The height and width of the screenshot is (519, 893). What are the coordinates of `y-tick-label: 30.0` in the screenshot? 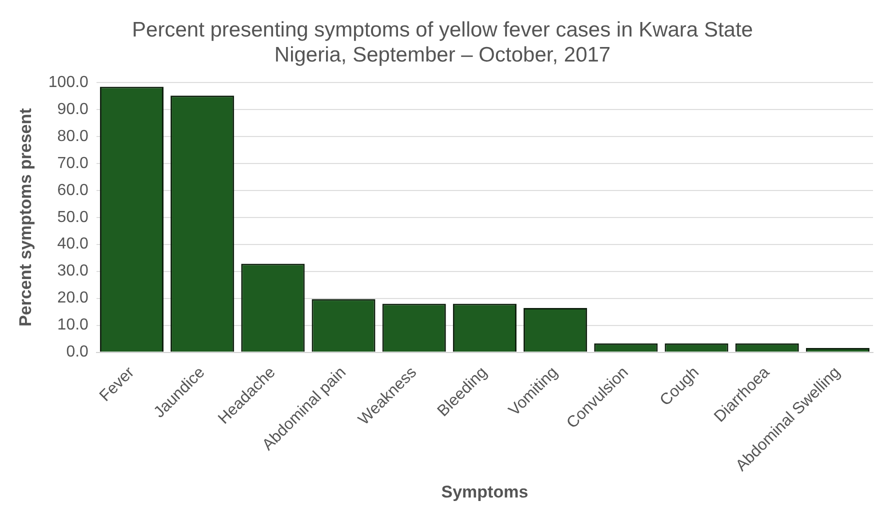 It's located at (73, 271).